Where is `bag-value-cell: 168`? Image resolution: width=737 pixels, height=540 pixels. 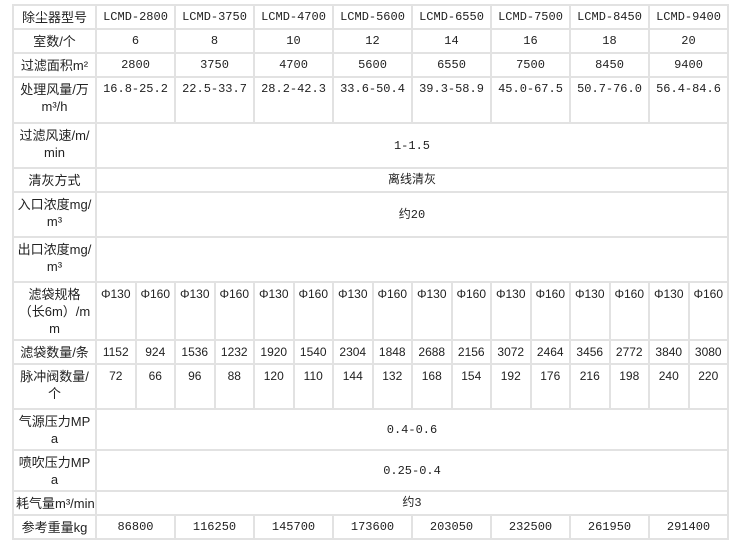 bag-value-cell: 168 is located at coordinates (432, 386).